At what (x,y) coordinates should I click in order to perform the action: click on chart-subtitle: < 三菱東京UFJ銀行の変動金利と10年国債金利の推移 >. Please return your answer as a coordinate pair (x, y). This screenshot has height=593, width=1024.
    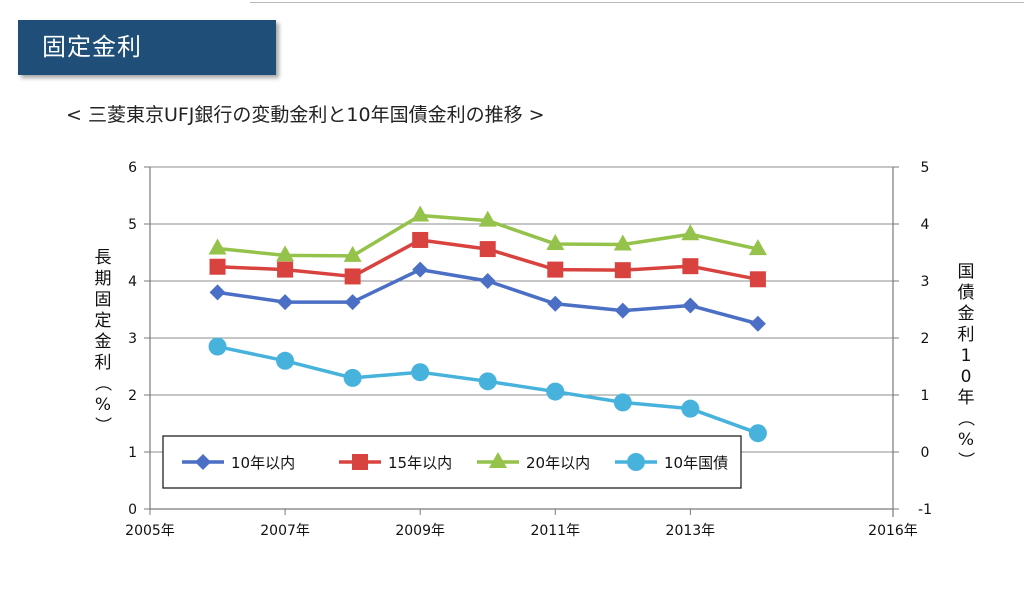
    Looking at the image, I should click on (305, 115).